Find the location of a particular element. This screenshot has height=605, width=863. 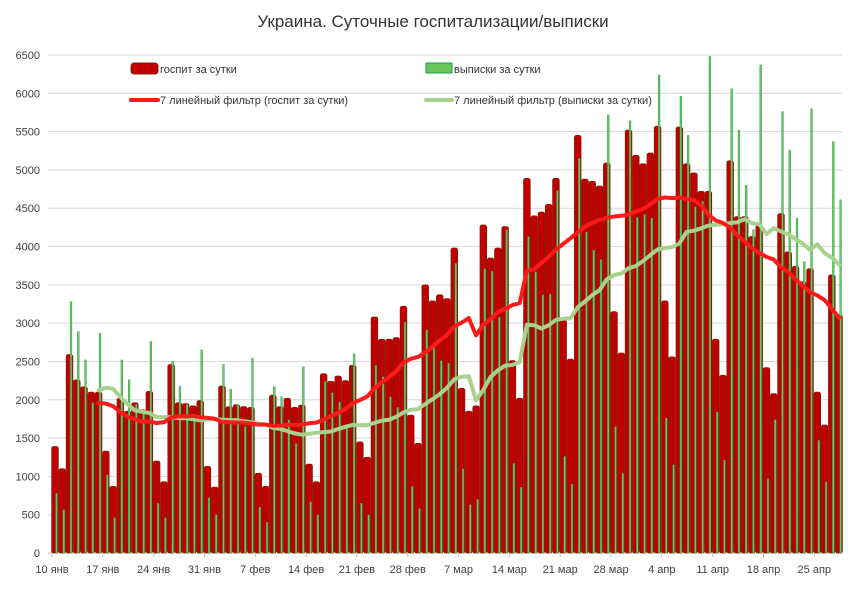

y-tick-label: 2500 is located at coordinates (28, 362).